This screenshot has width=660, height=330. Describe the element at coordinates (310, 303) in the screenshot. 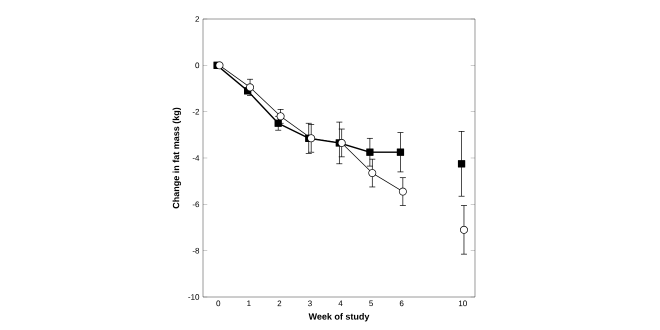

I see `x-tick-label: 3` at that location.